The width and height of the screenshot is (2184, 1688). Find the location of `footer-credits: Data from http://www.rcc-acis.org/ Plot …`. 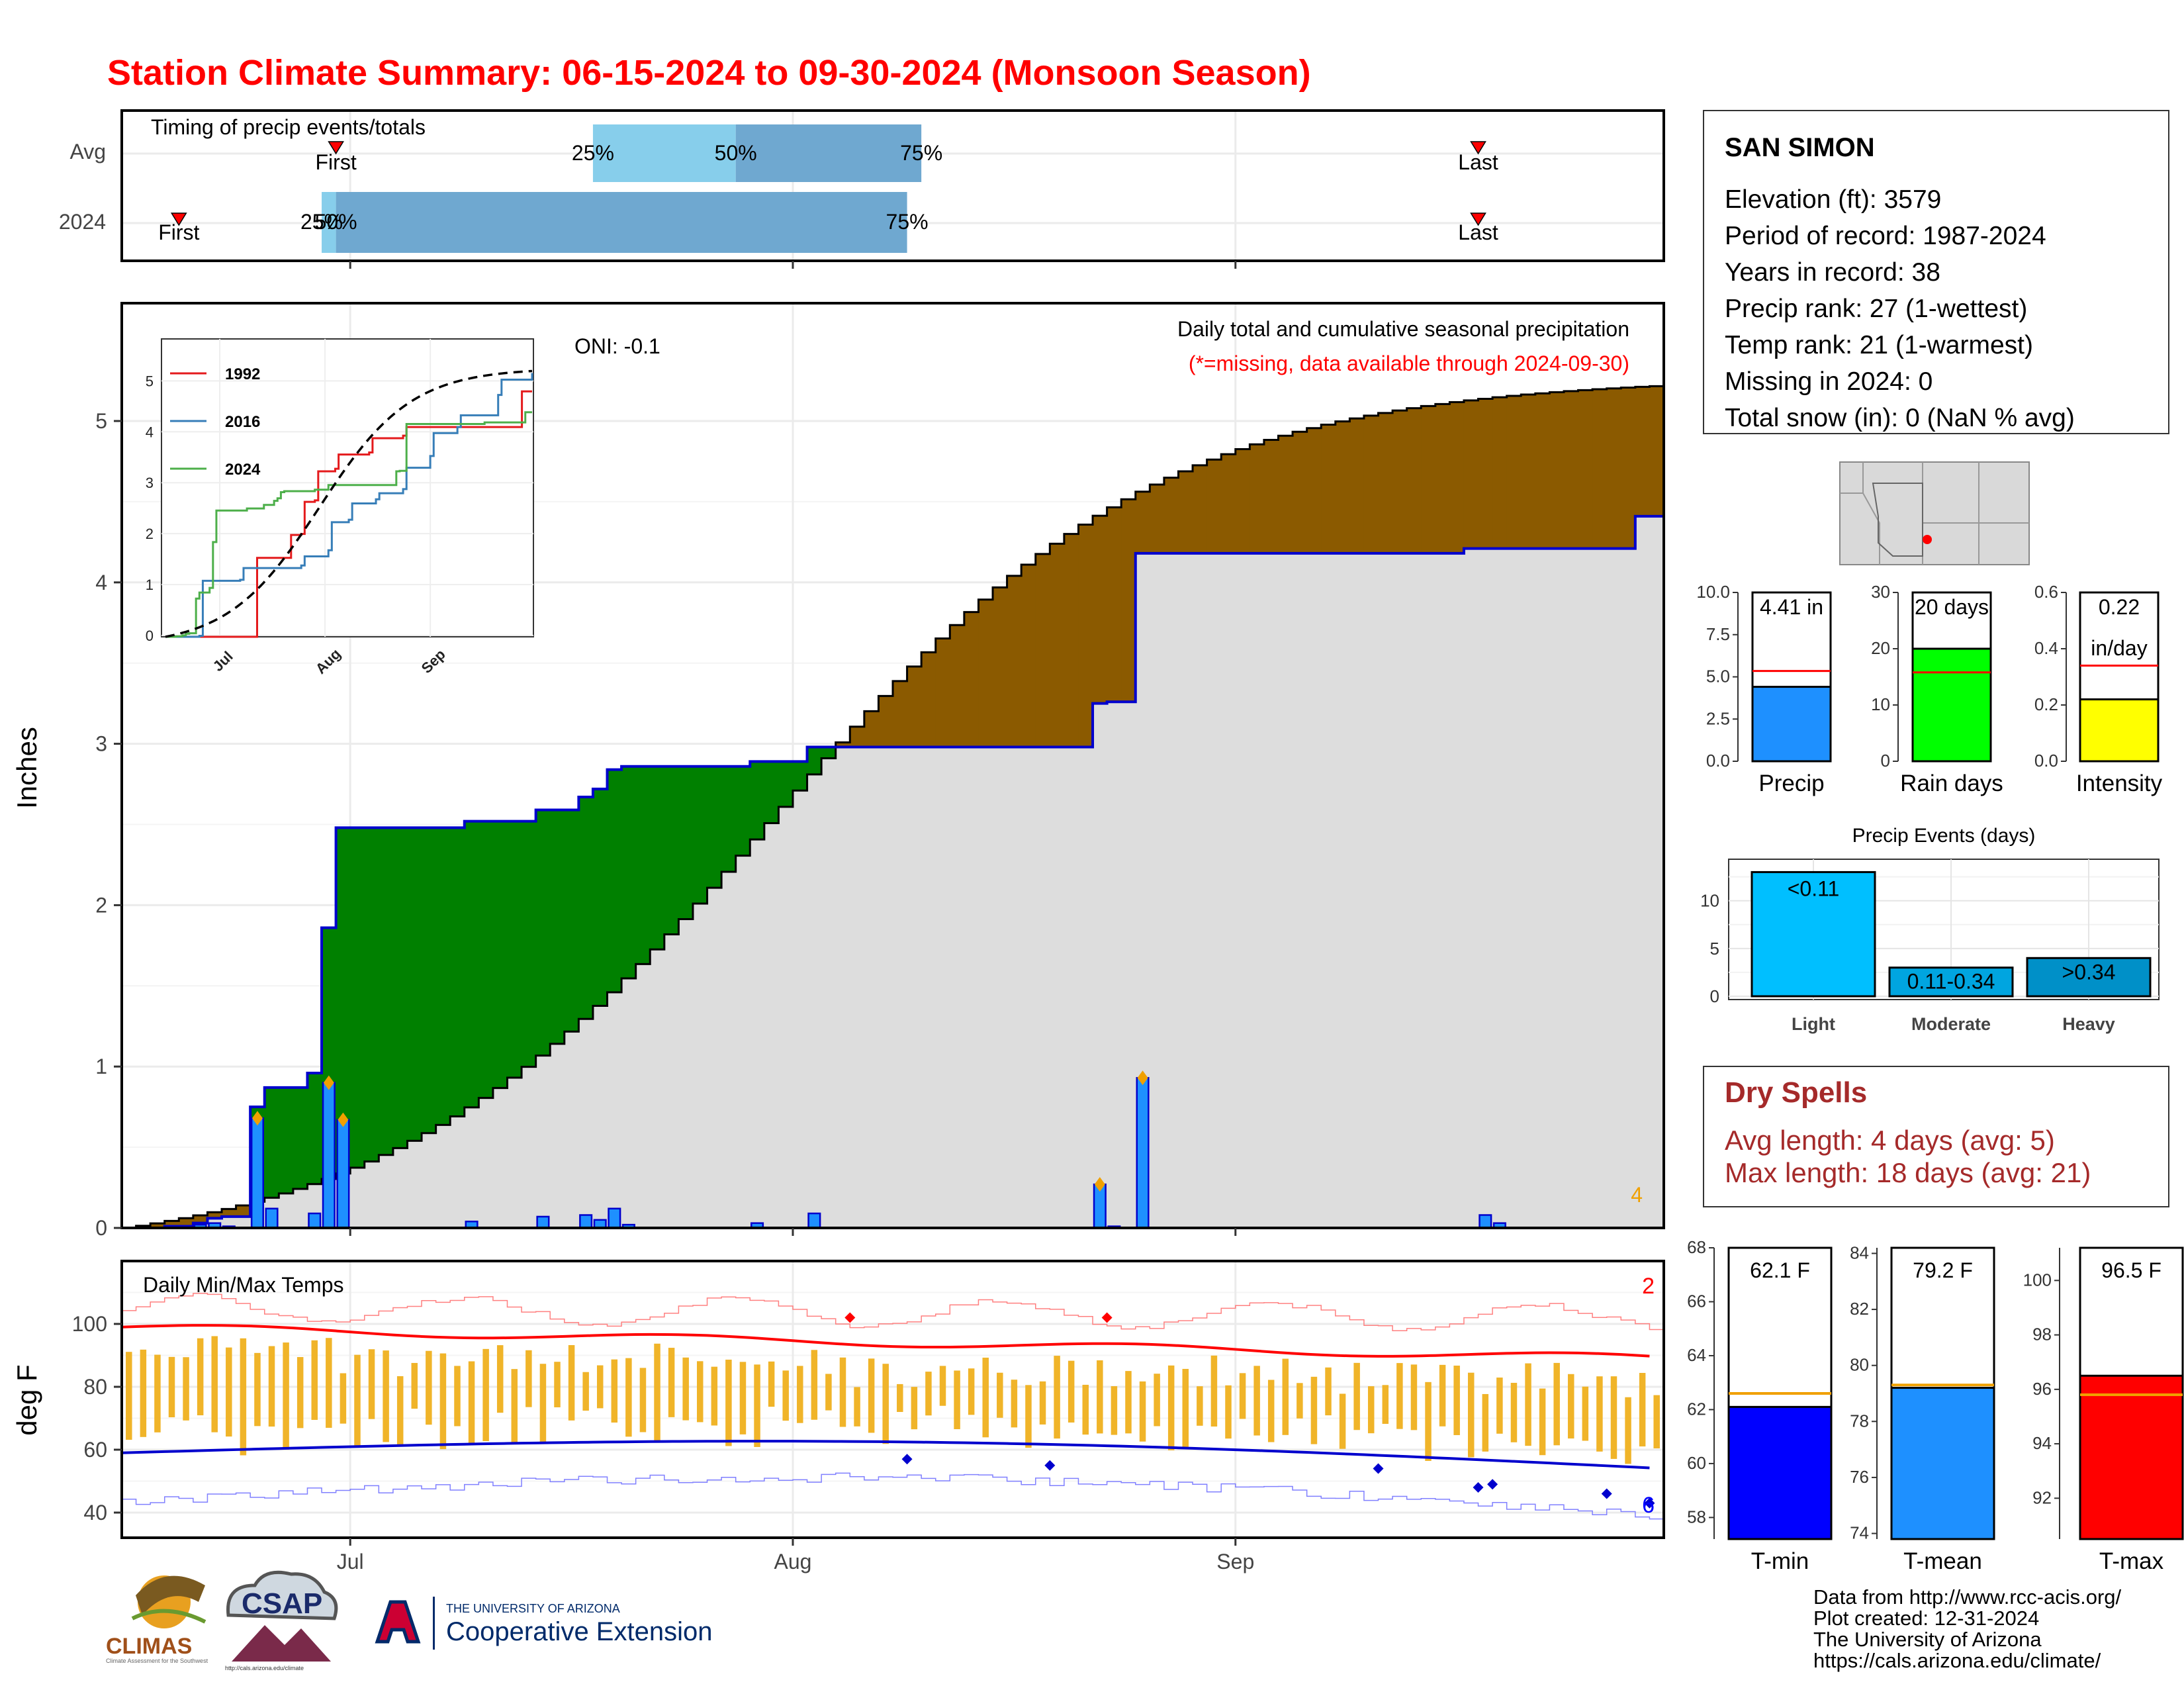

footer-credits: Data from http://www.rcc-acis.org/ Plot … is located at coordinates (1968, 1628).